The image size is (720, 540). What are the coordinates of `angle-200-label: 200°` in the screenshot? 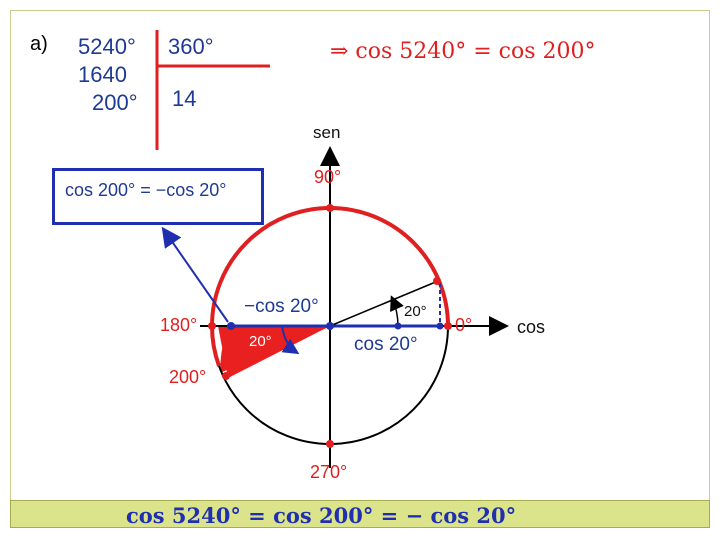 It's located at (188, 377).